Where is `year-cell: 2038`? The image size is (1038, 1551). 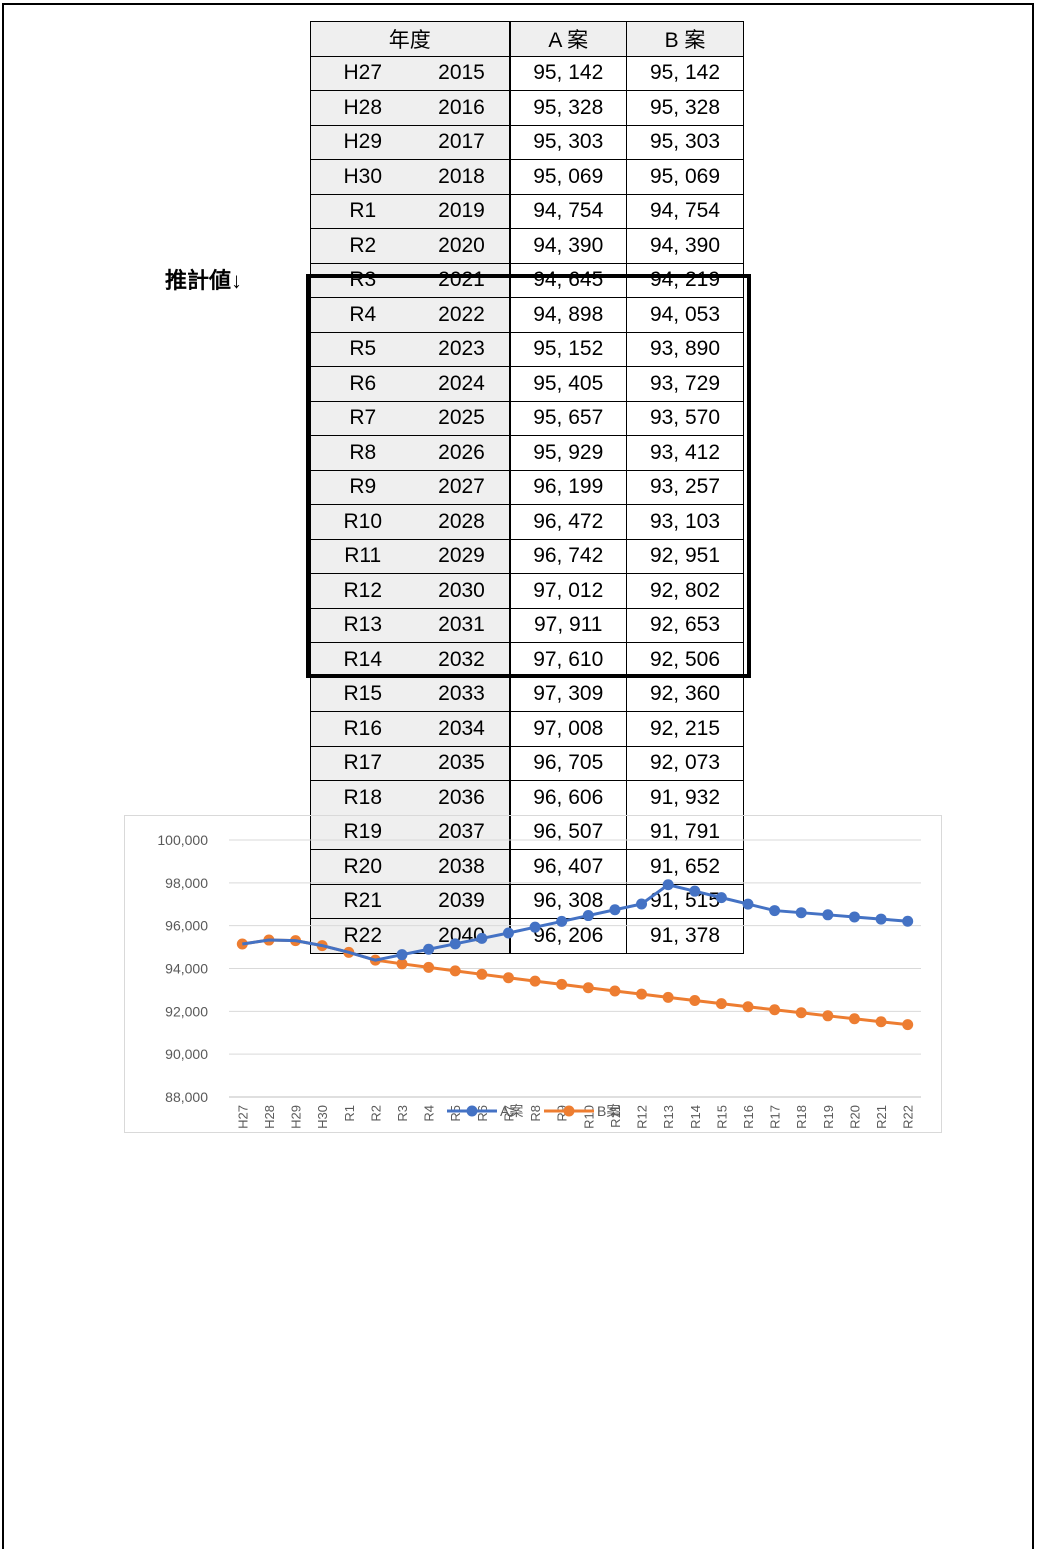
year-cell: 2038 is located at coordinates (462, 867).